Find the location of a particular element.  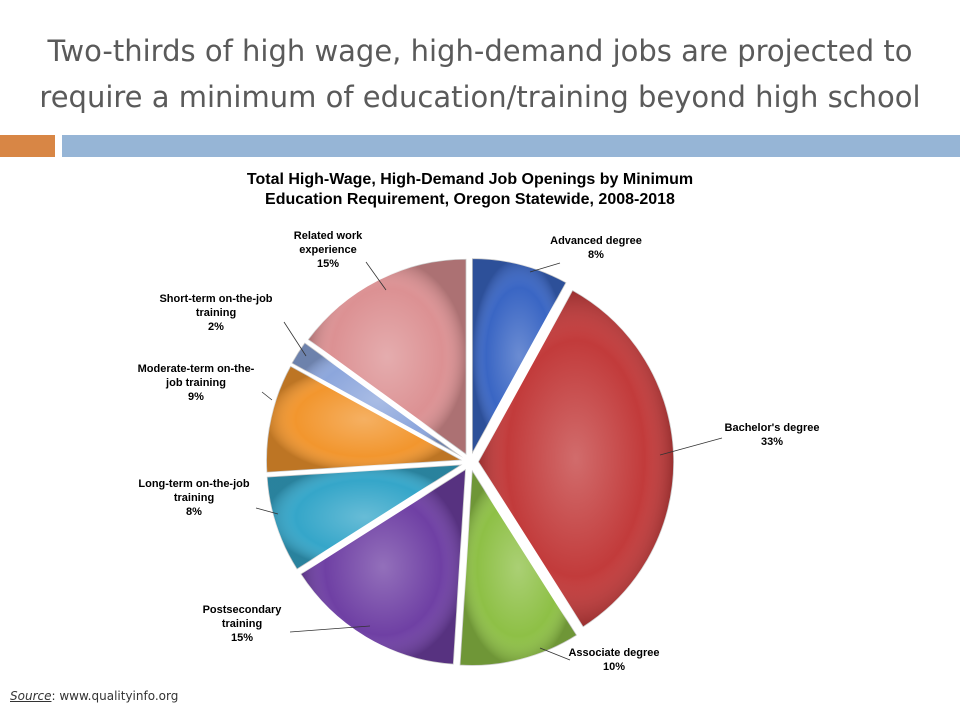

accent-bar-right is located at coordinates (511, 146).